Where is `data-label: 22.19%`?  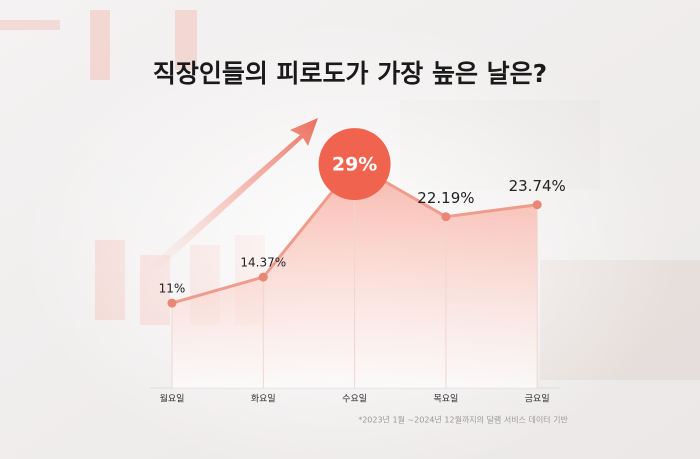 data-label: 22.19% is located at coordinates (445, 198).